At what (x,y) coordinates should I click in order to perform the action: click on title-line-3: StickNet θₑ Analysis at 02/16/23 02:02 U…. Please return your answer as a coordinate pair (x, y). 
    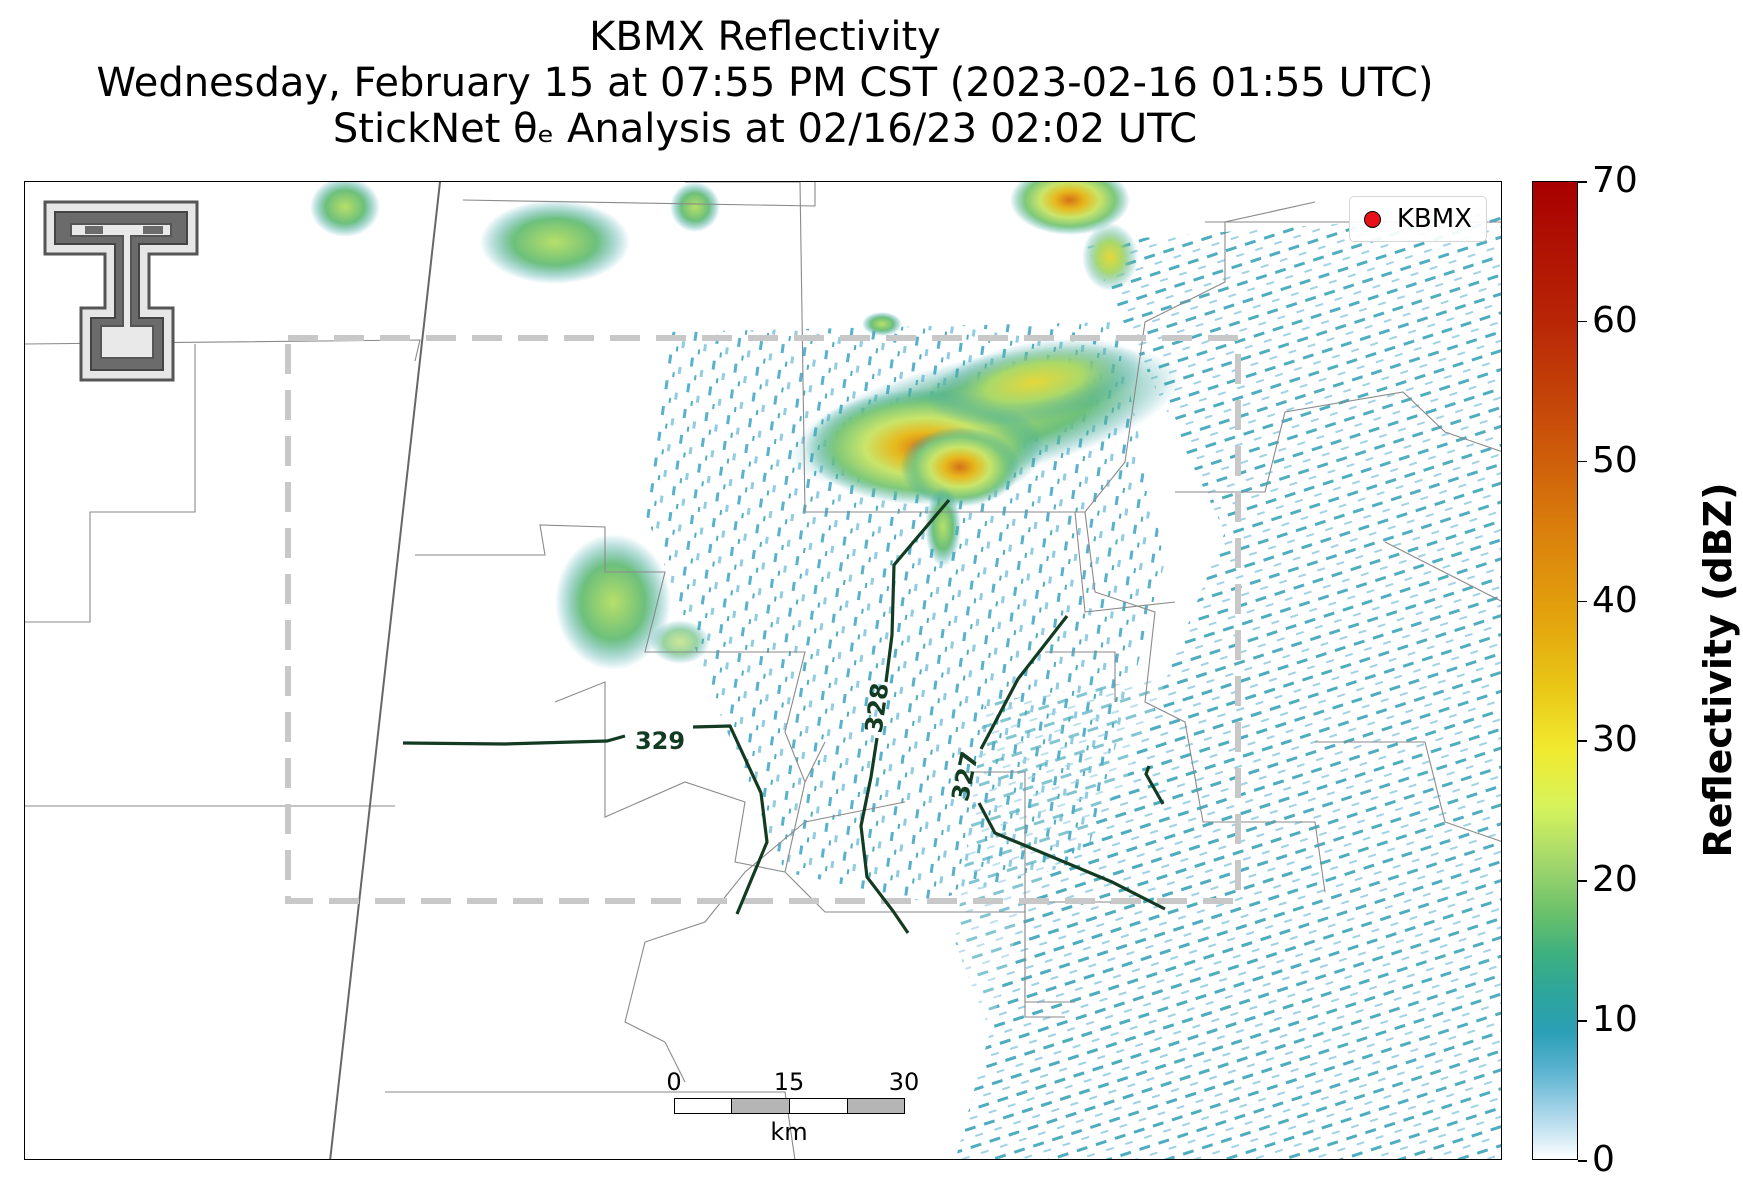
    Looking at the image, I should click on (765, 129).